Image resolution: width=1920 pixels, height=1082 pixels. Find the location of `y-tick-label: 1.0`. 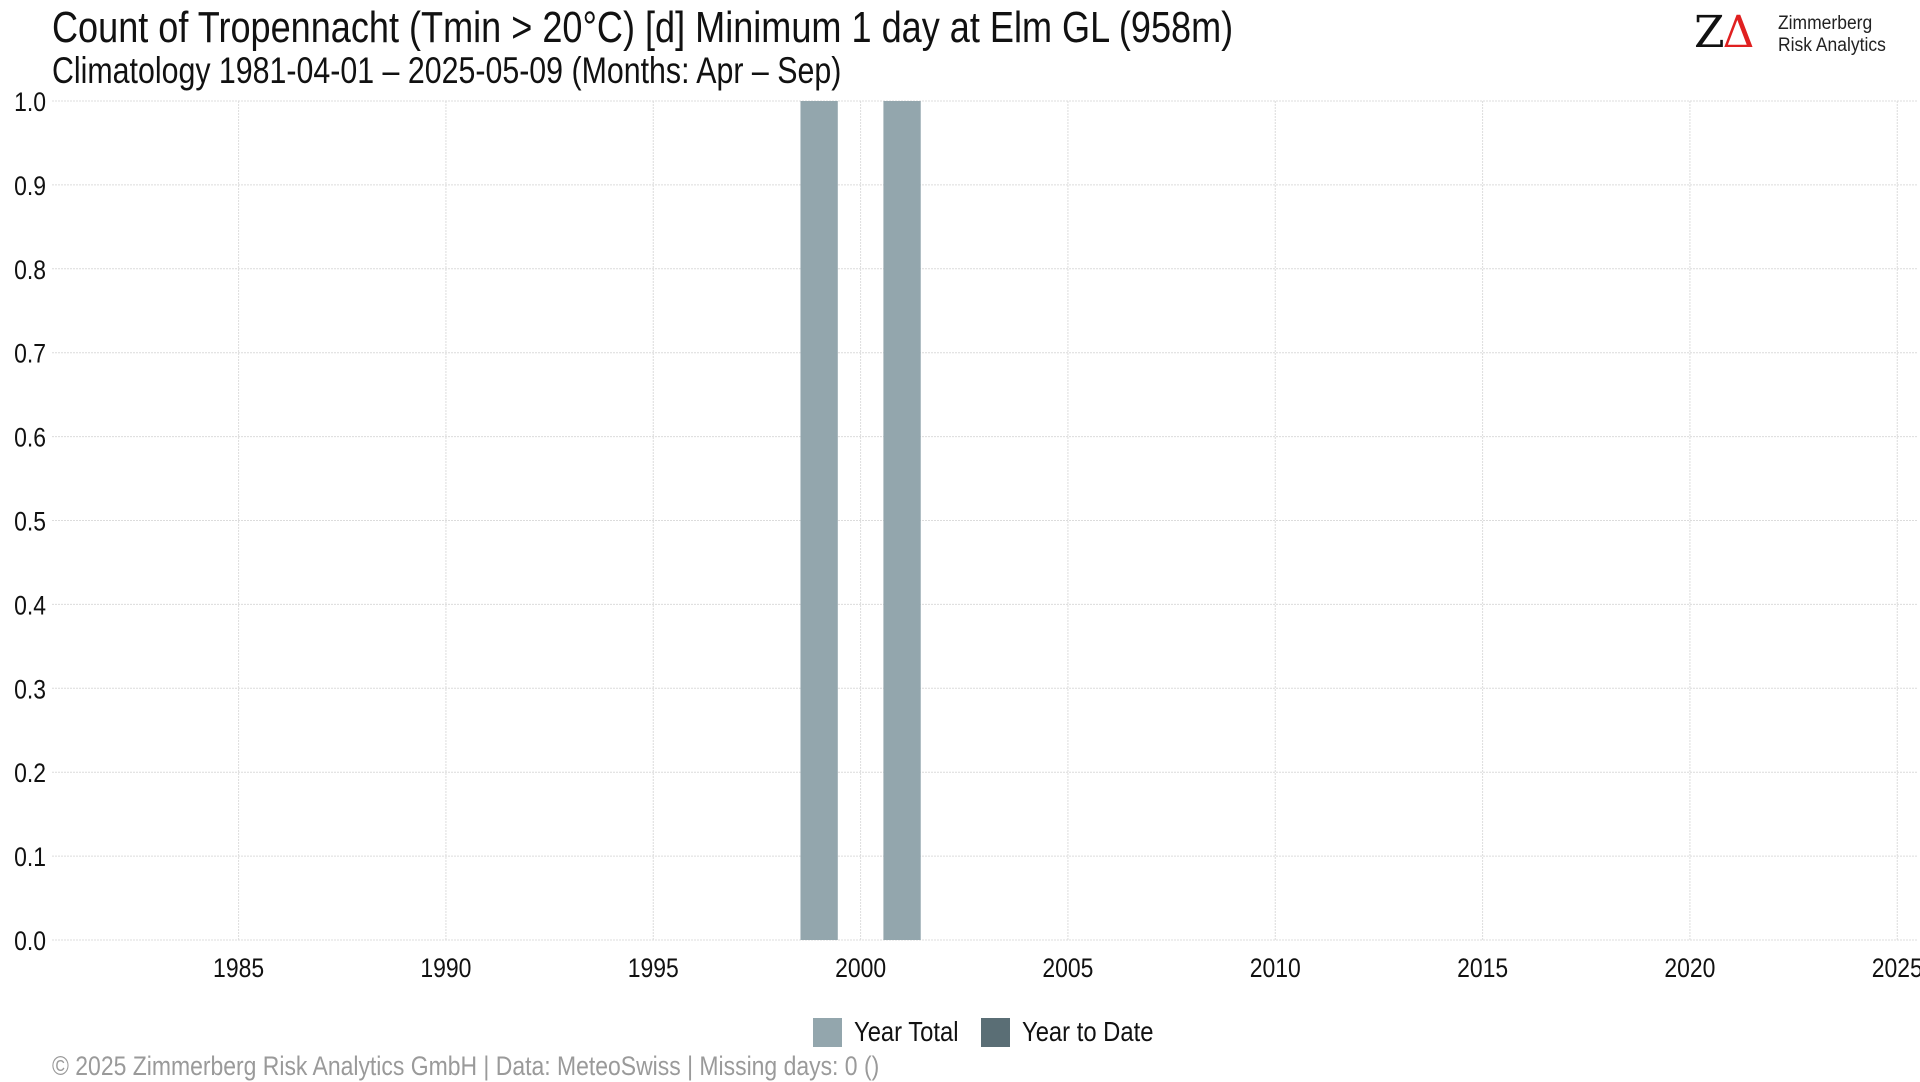

y-tick-label: 1.0 is located at coordinates (30, 102).